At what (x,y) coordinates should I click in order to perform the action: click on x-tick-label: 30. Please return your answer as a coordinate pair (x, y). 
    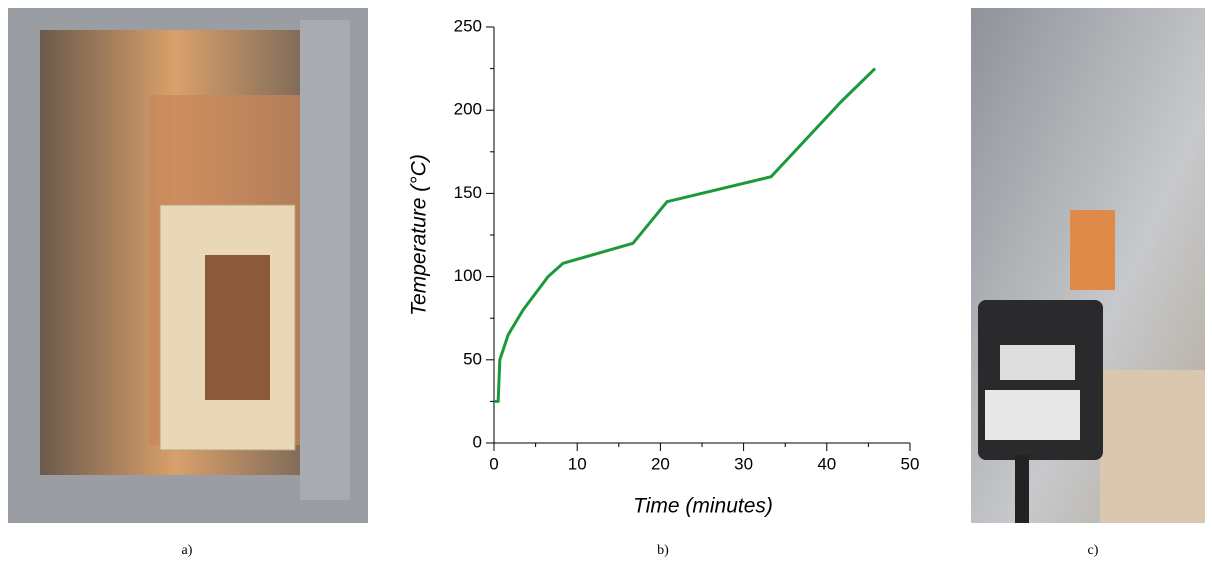
    Looking at the image, I should click on (743, 463).